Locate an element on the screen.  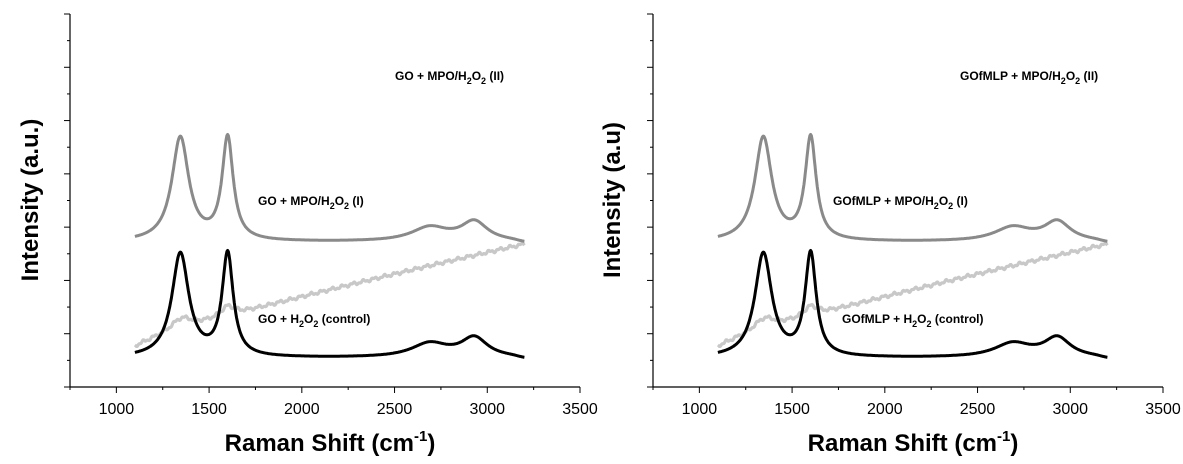
series-label-3: GOfMLP + H2O2 (control) is located at coordinates (913, 320).